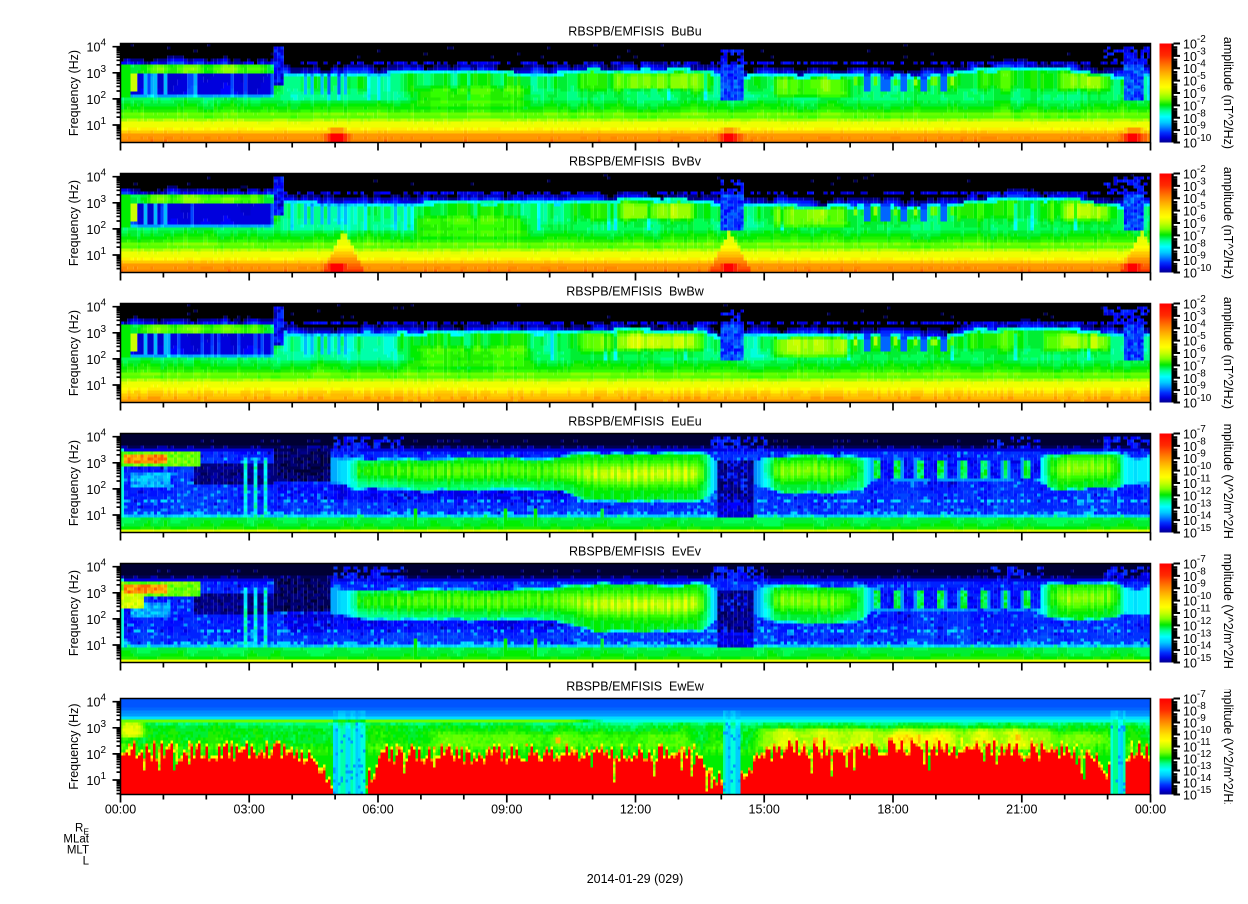  What do you see at coordinates (635, 810) in the screenshot?
I see `svg-text: 12:00` at bounding box center [635, 810].